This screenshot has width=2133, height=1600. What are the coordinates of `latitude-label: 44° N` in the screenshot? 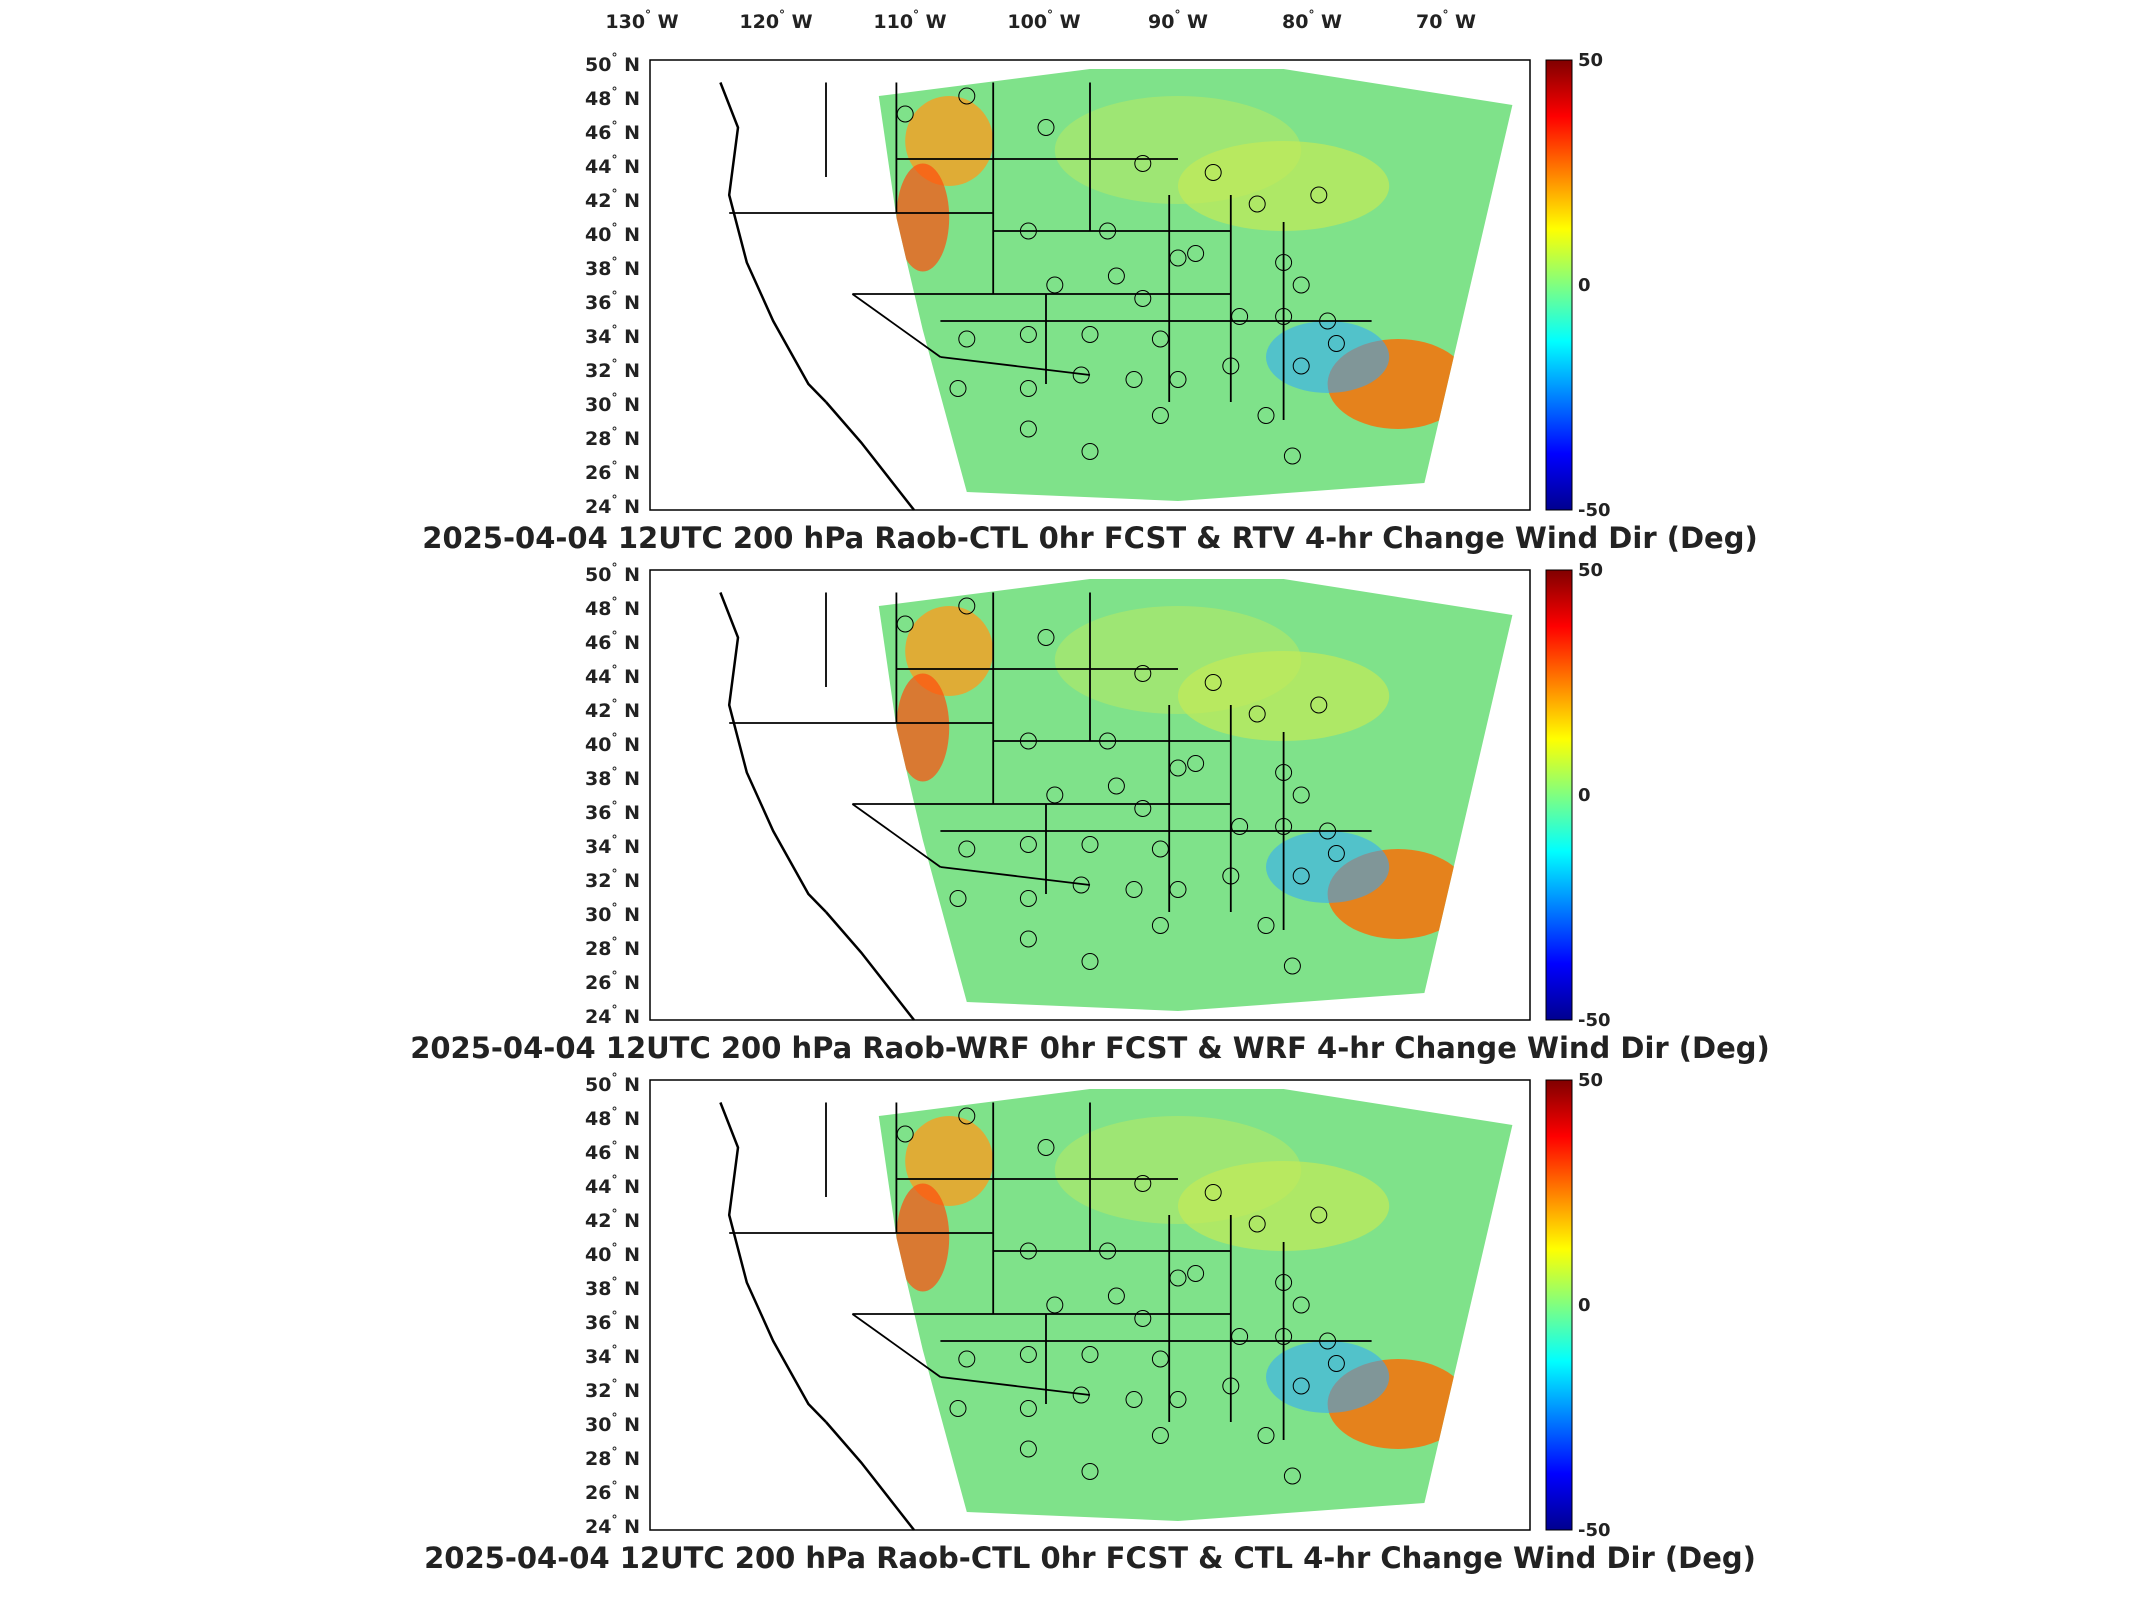 It's located at (612, 165).